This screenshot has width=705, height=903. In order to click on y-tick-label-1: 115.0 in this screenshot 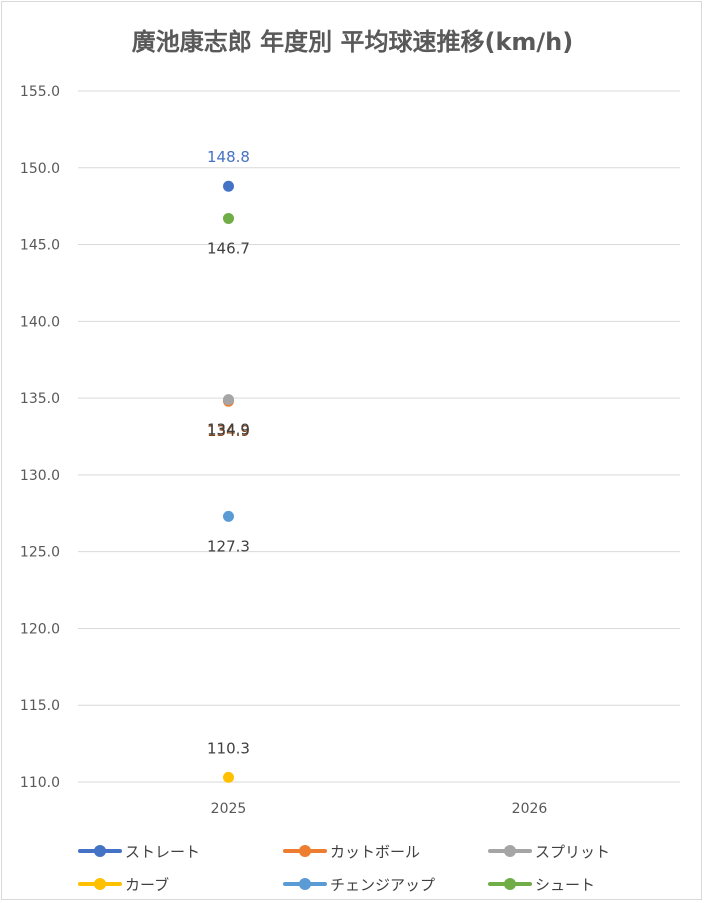, I will do `click(40, 706)`.